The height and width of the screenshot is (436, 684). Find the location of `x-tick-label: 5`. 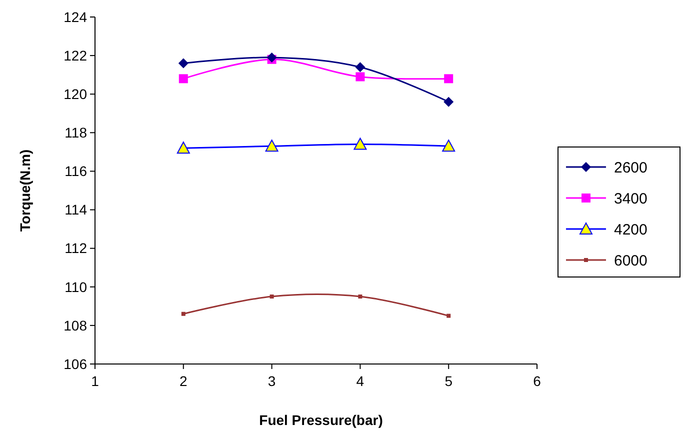

x-tick-label: 5 is located at coordinates (448, 381).